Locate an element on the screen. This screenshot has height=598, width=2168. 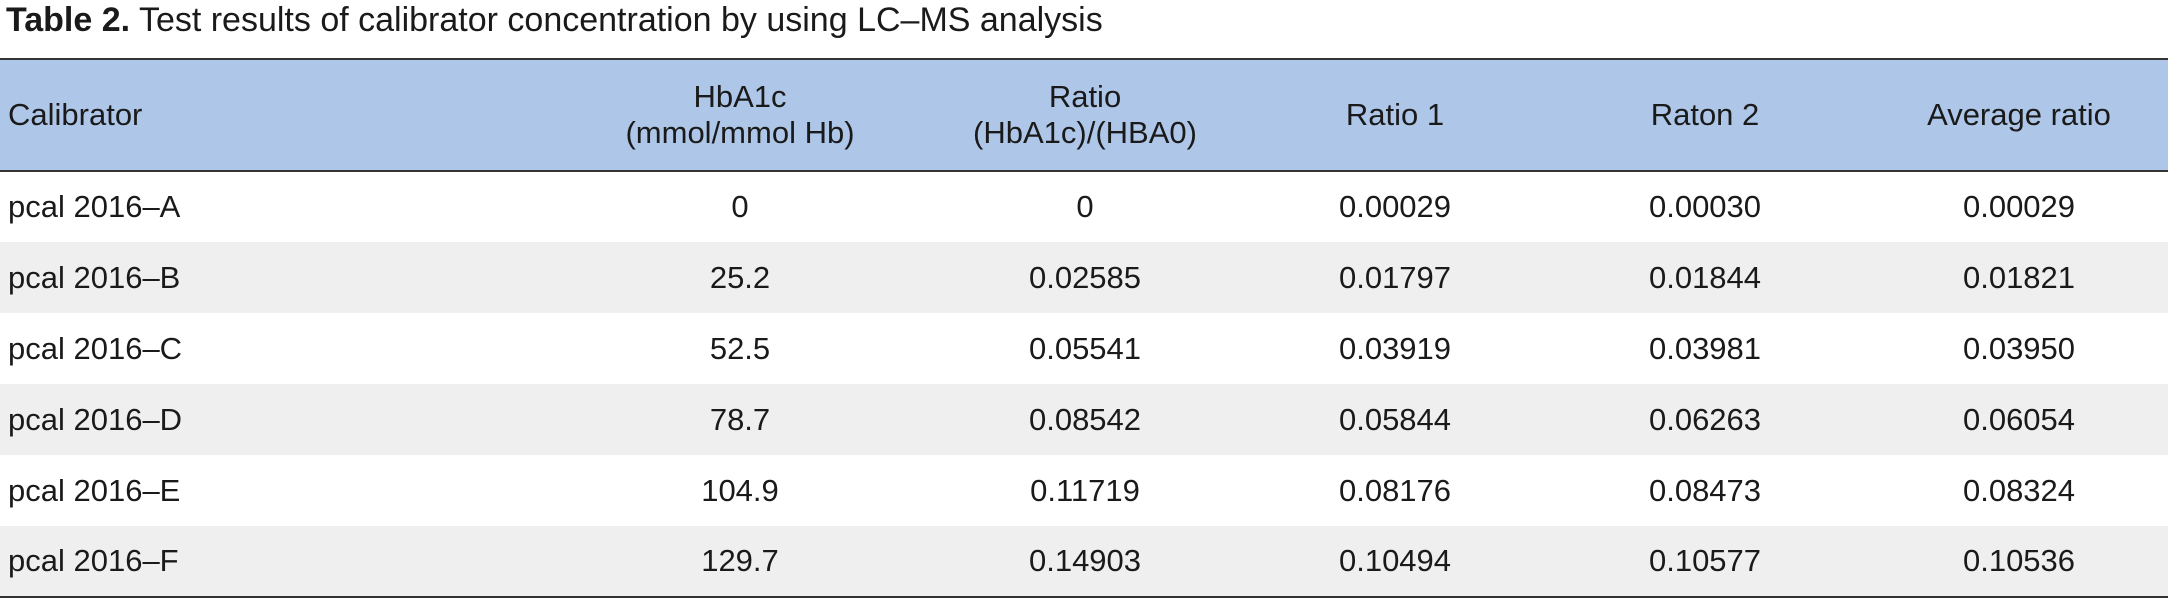
cell-average-ratio: 0.10536 is located at coordinates (2019, 562).